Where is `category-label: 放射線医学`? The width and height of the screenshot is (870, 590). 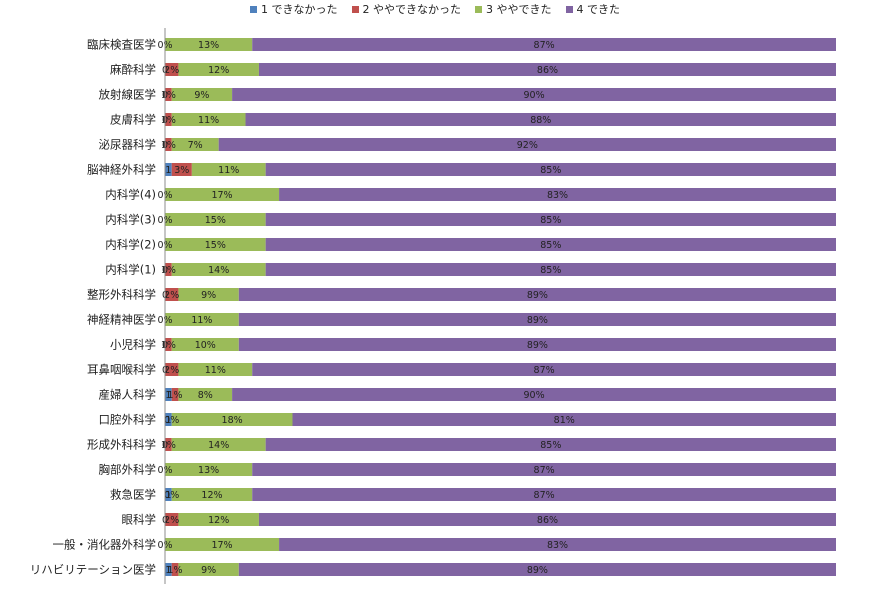 category-label: 放射線医学 is located at coordinates (128, 95).